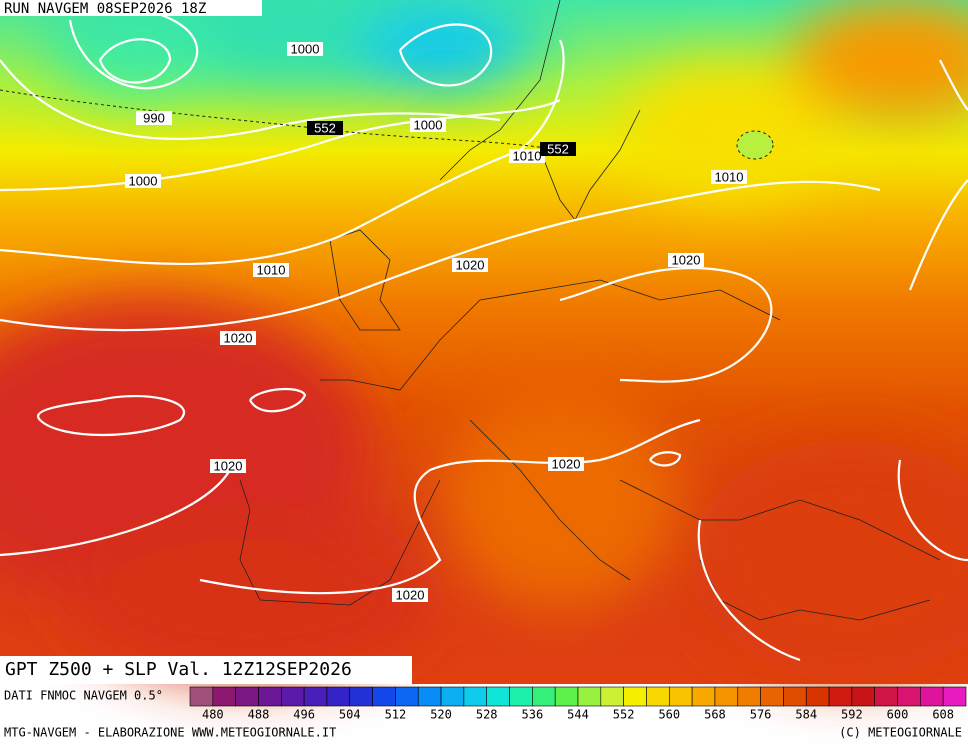 The image size is (968, 745). I want to click on colorbar-label: 544, so click(578, 715).